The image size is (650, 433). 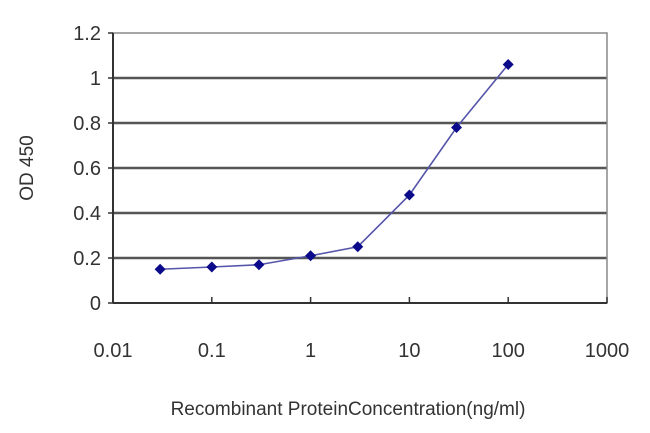 What do you see at coordinates (362, 351) in the screenshot?
I see `x-axis-tick-labels: 0.01 0.1 1 10 100 1000` at bounding box center [362, 351].